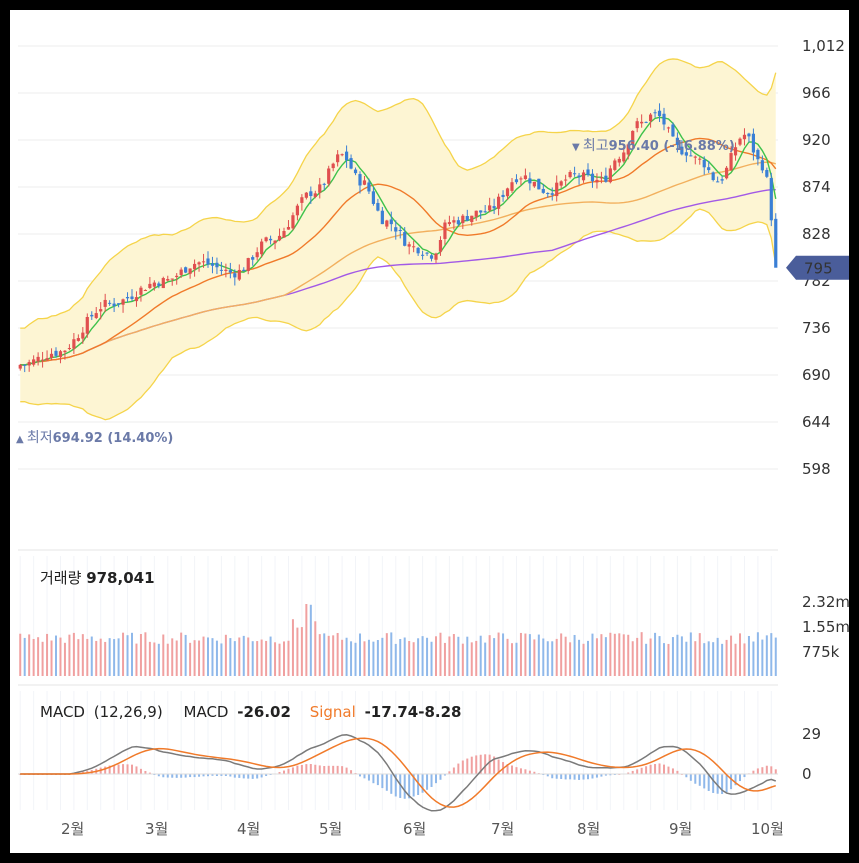 Image resolution: width=859 pixels, height=863 pixels. Describe the element at coordinates (821, 652) in the screenshot. I see `volume-tick-label: 775k` at that location.